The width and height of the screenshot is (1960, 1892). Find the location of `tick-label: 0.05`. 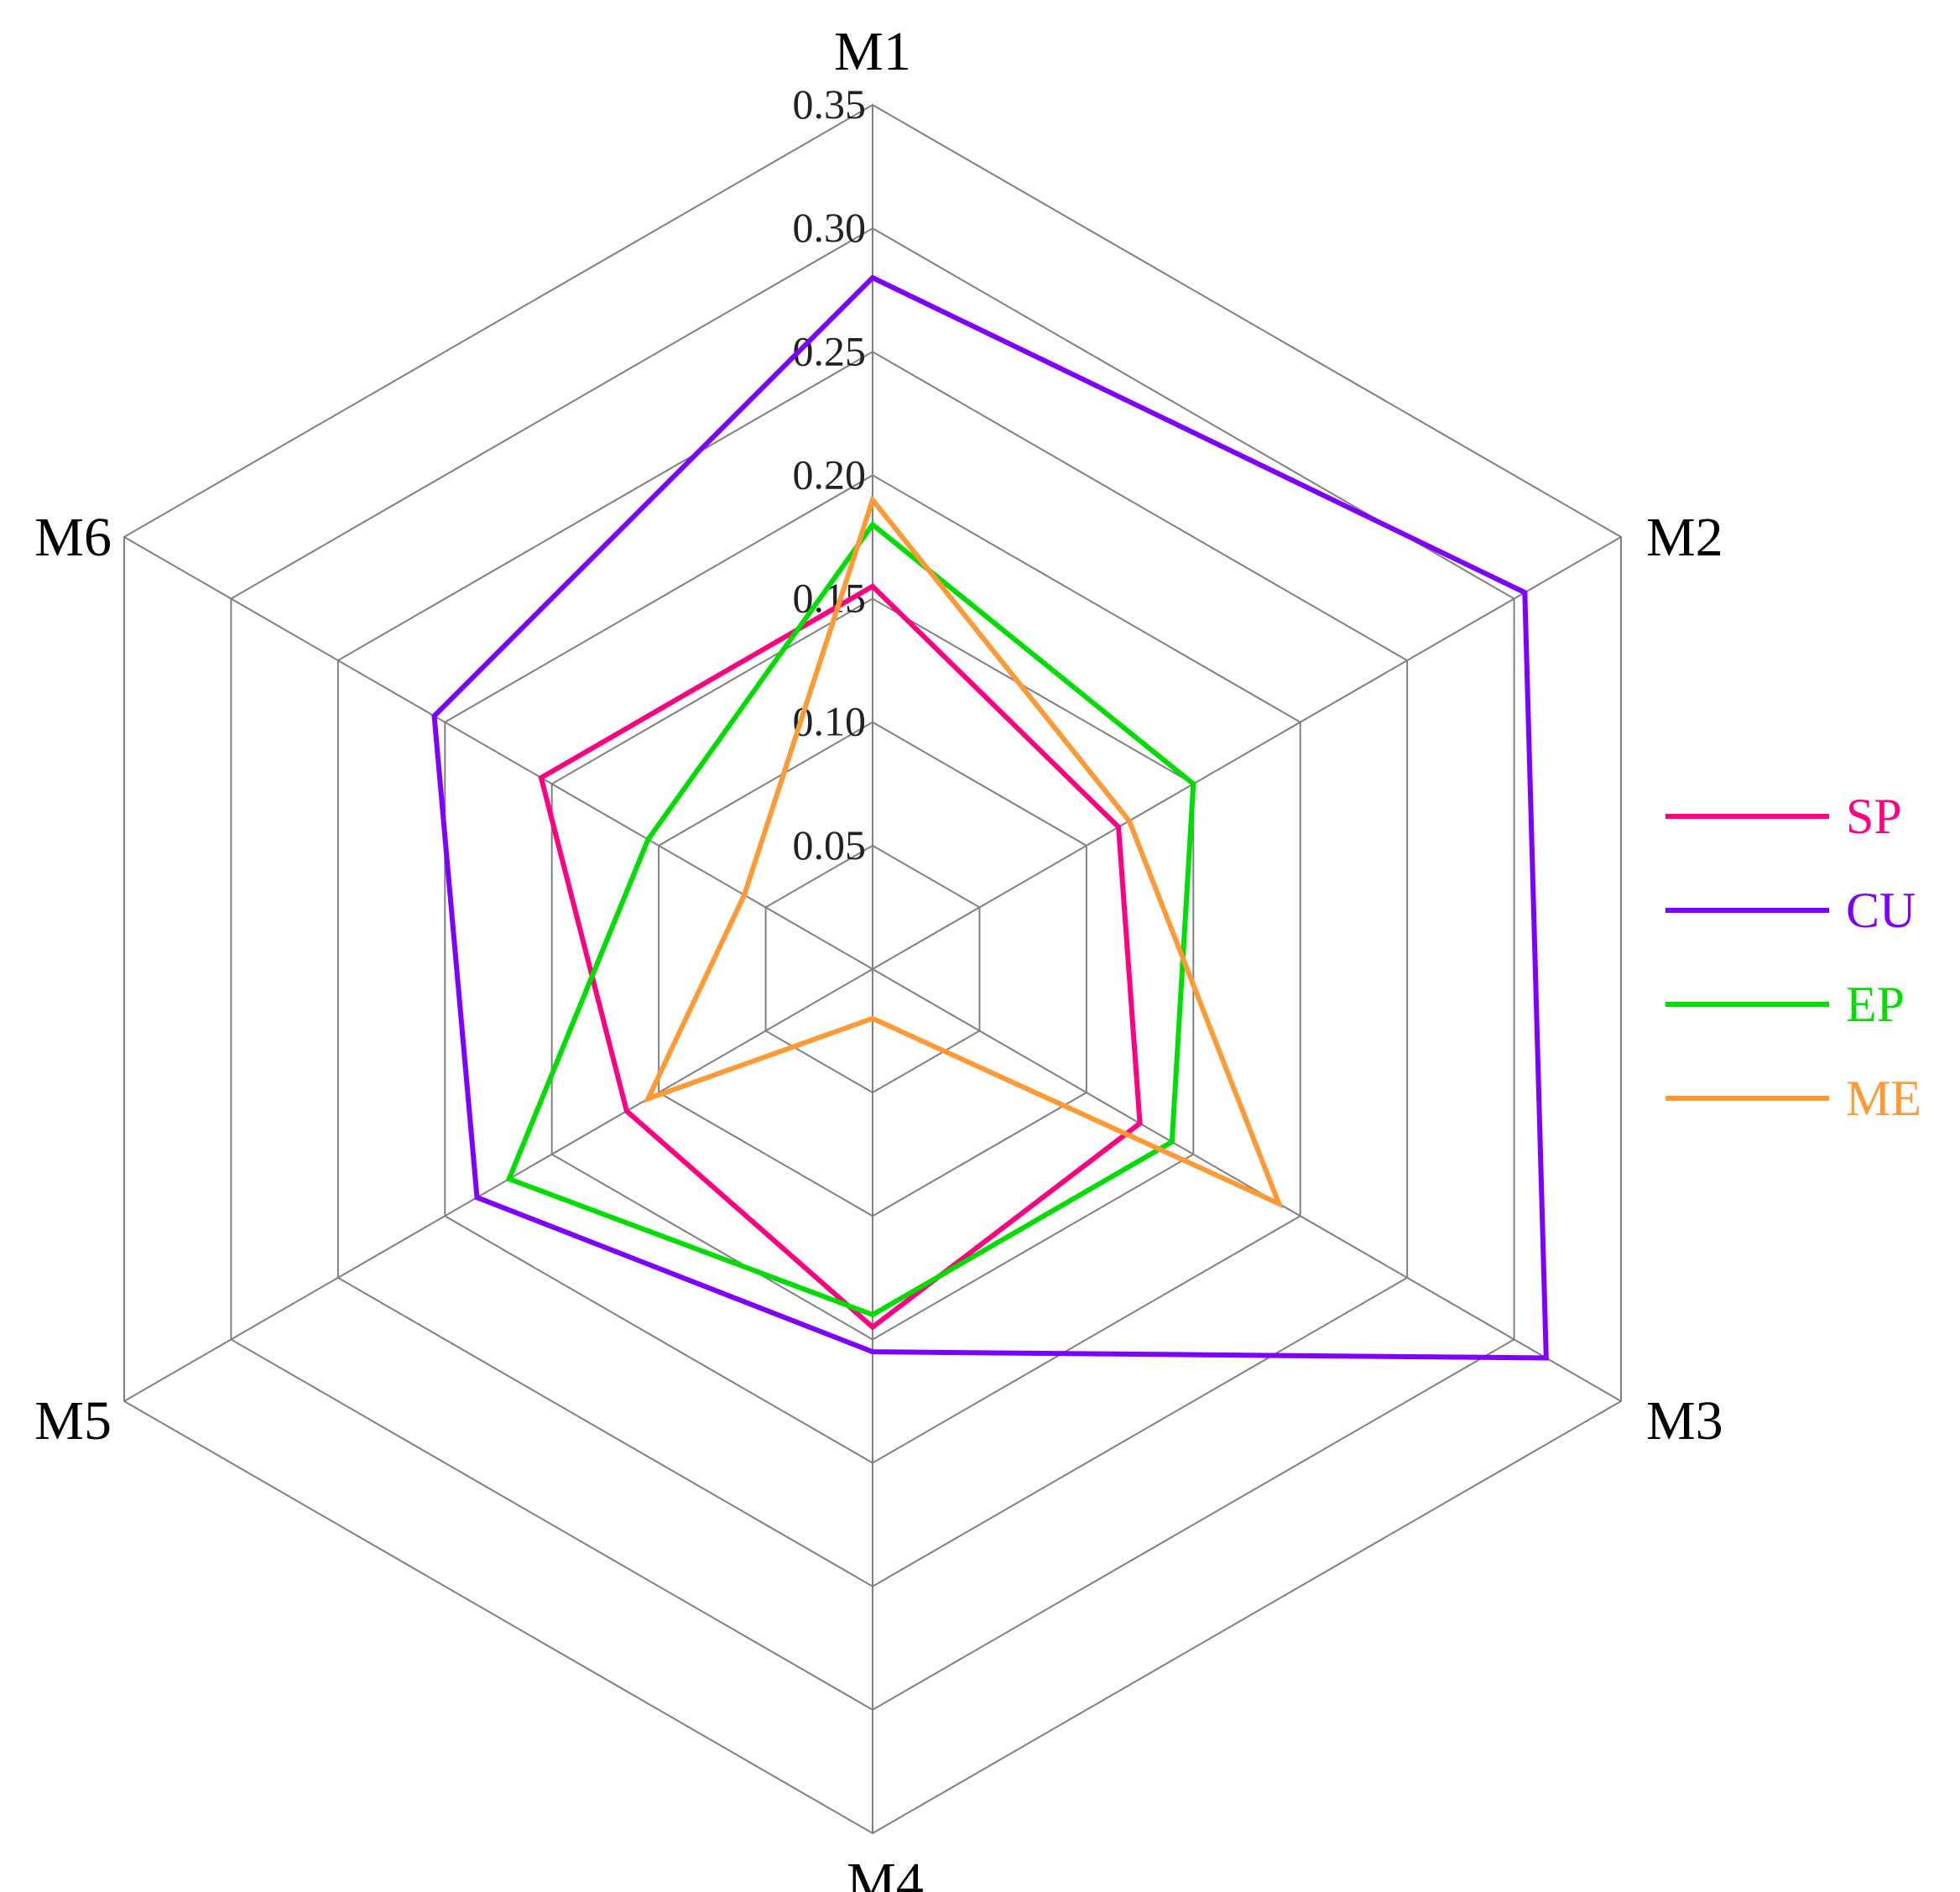

tick-label: 0.05 is located at coordinates (830, 844).